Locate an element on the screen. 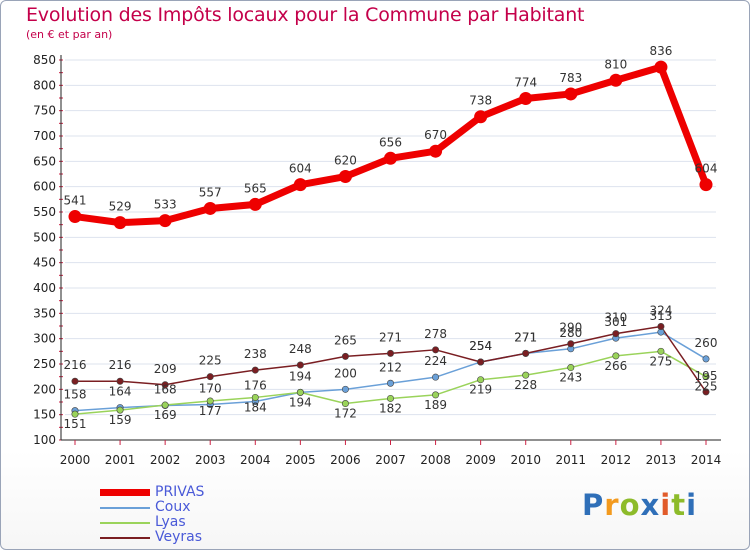  legend-swatch-veyras is located at coordinates (125, 538).